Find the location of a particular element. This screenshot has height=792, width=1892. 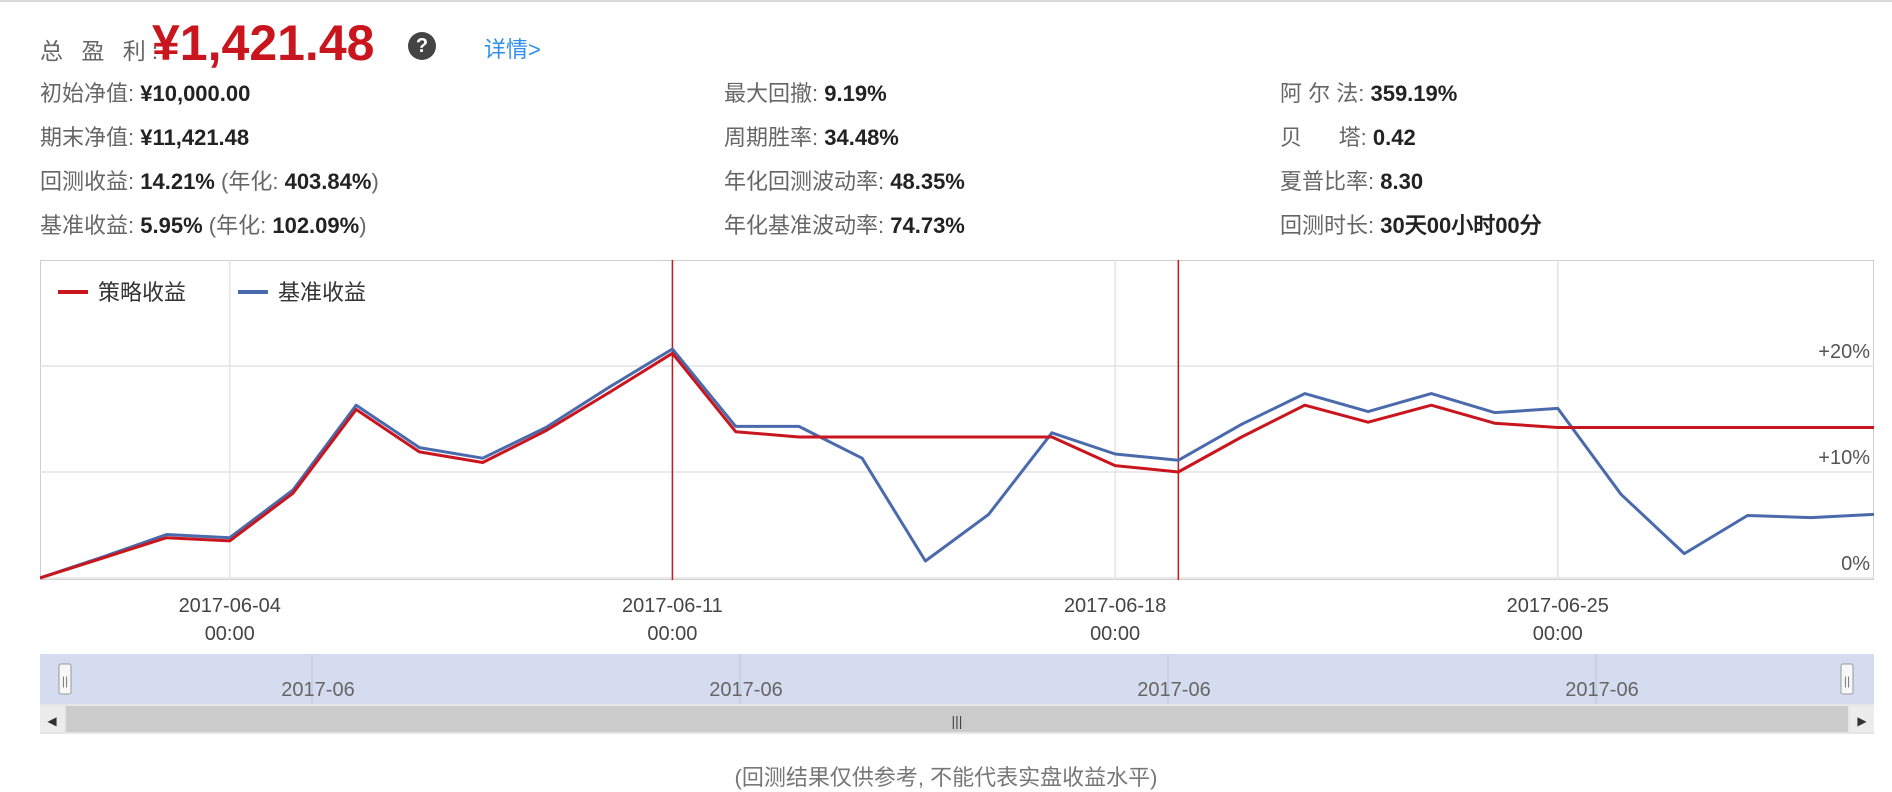

scroll-right-button: ▶ is located at coordinates (1862, 719).